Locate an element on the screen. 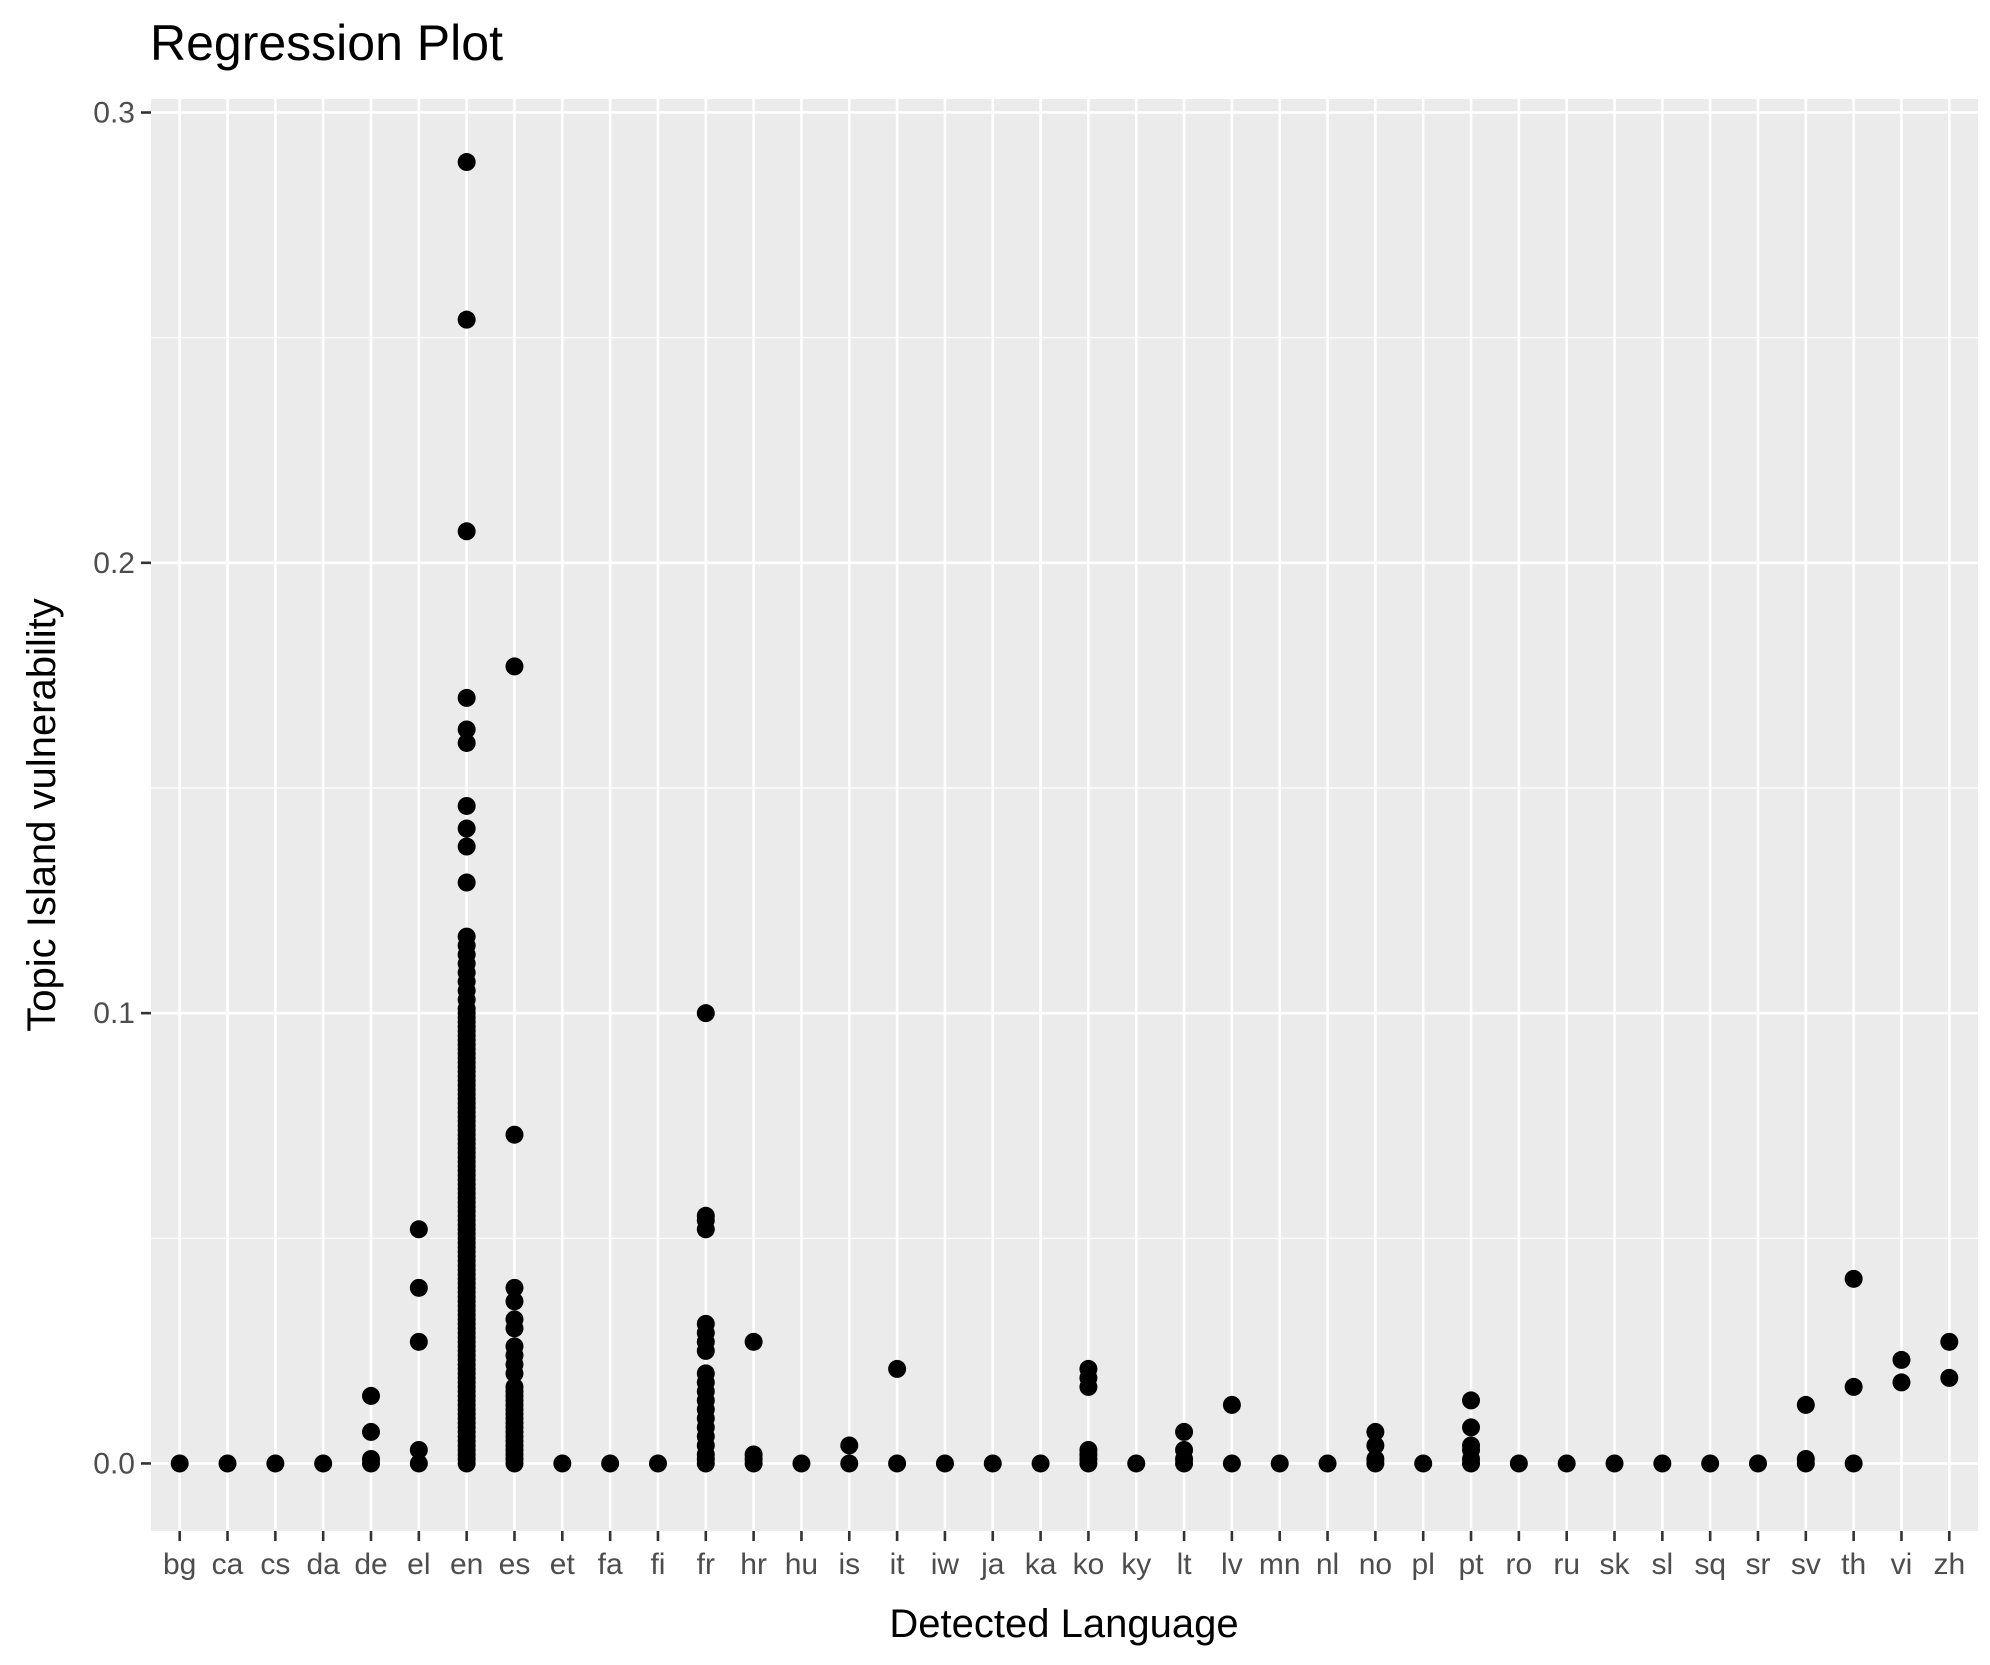 The height and width of the screenshot is (1665, 1990). x-tick-label: th is located at coordinates (1853, 1564).